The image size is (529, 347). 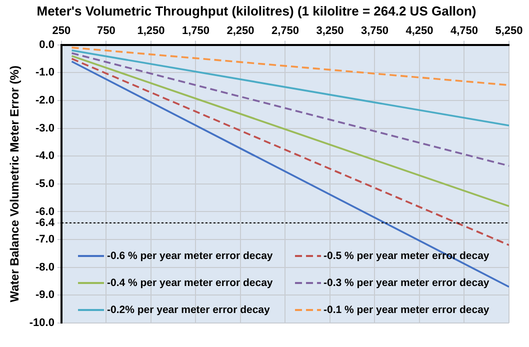 What do you see at coordinates (509, 31) in the screenshot?
I see `x-tick-label: 5,250` at bounding box center [509, 31].